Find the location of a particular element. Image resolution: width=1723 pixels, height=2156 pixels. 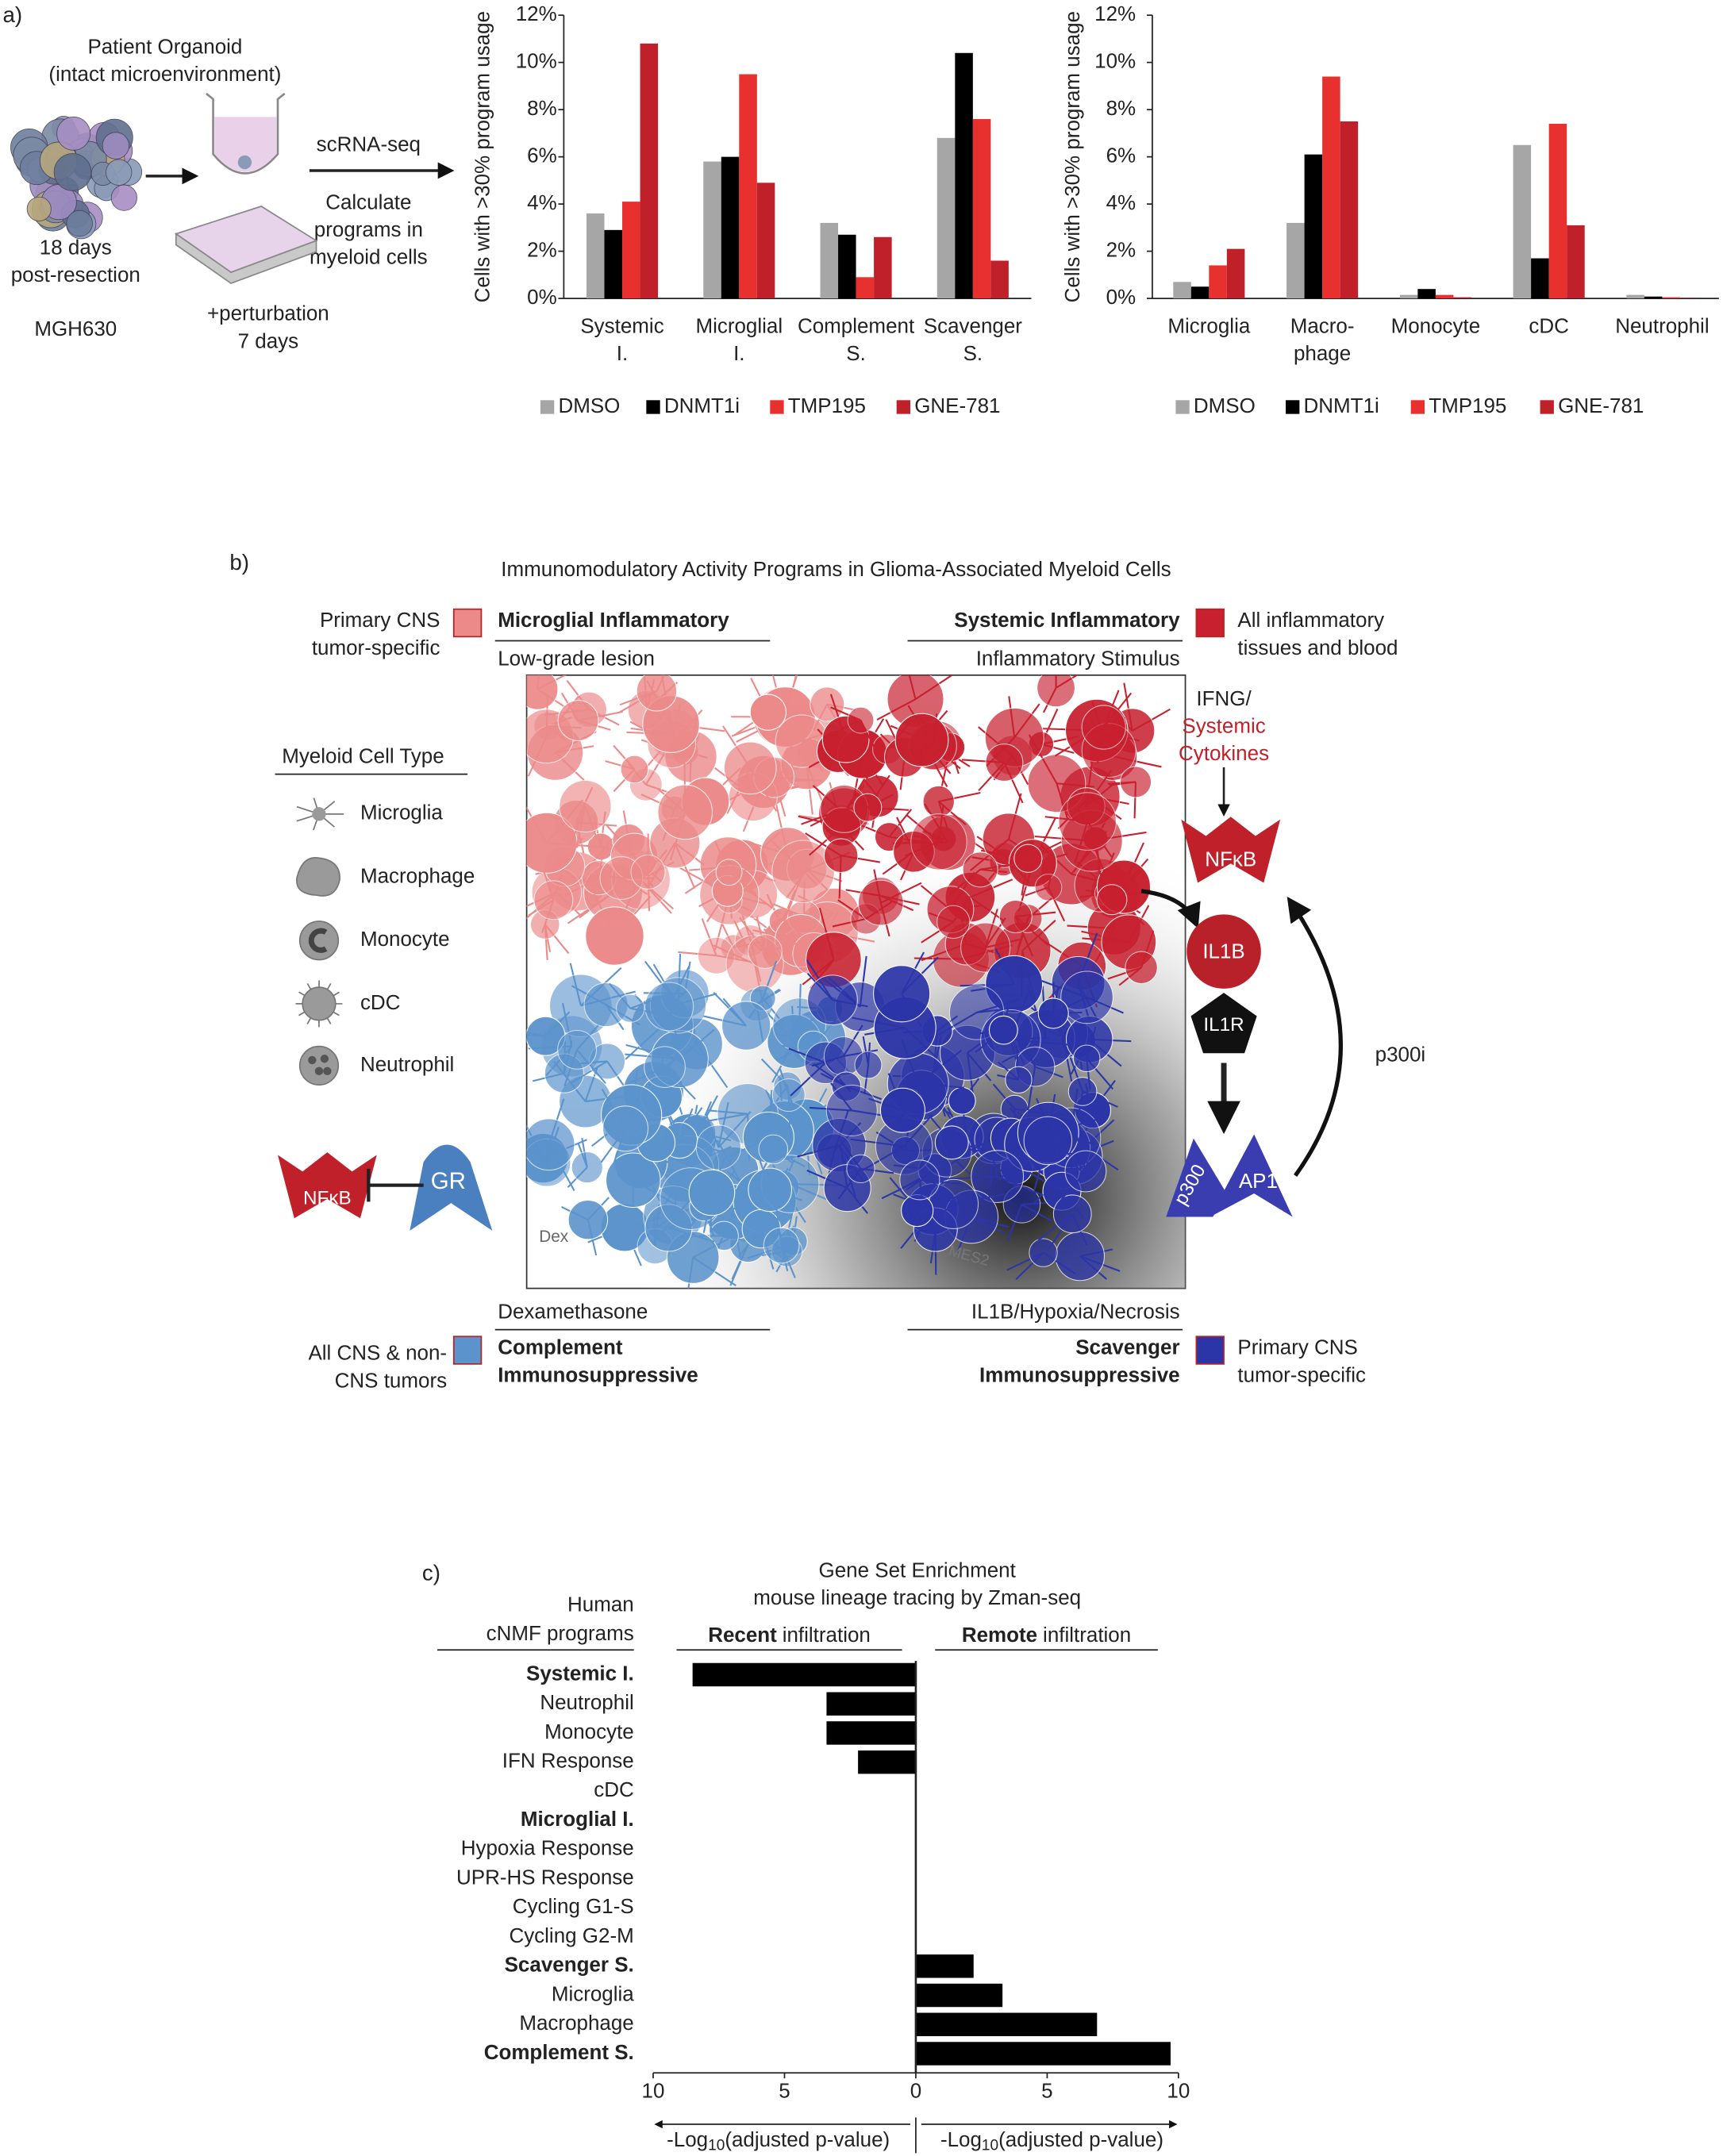

panel-label: c) is located at coordinates (431, 1572).